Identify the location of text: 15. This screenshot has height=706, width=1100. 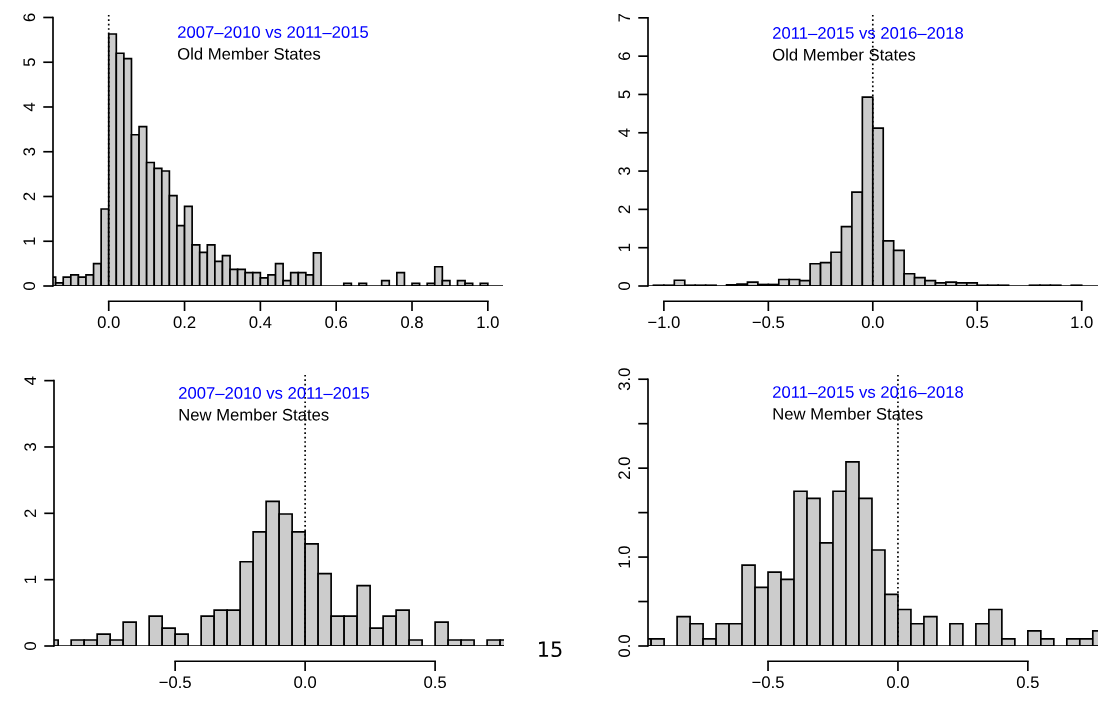
(550, 649).